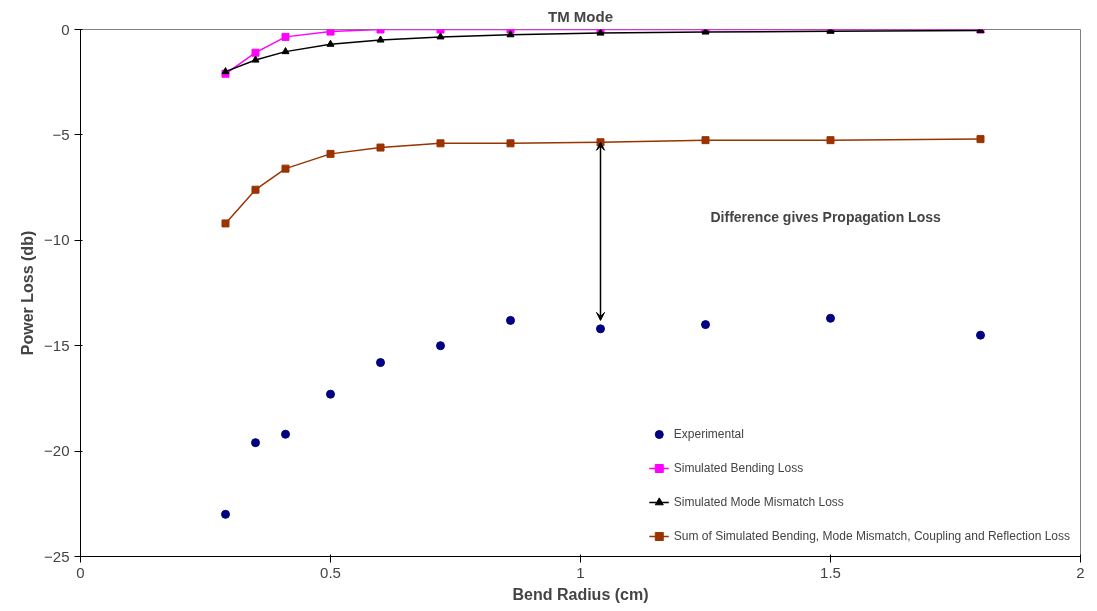 This screenshot has height=611, width=1097. Describe the element at coordinates (581, 16) in the screenshot. I see `chart-title: TM Mode` at that location.